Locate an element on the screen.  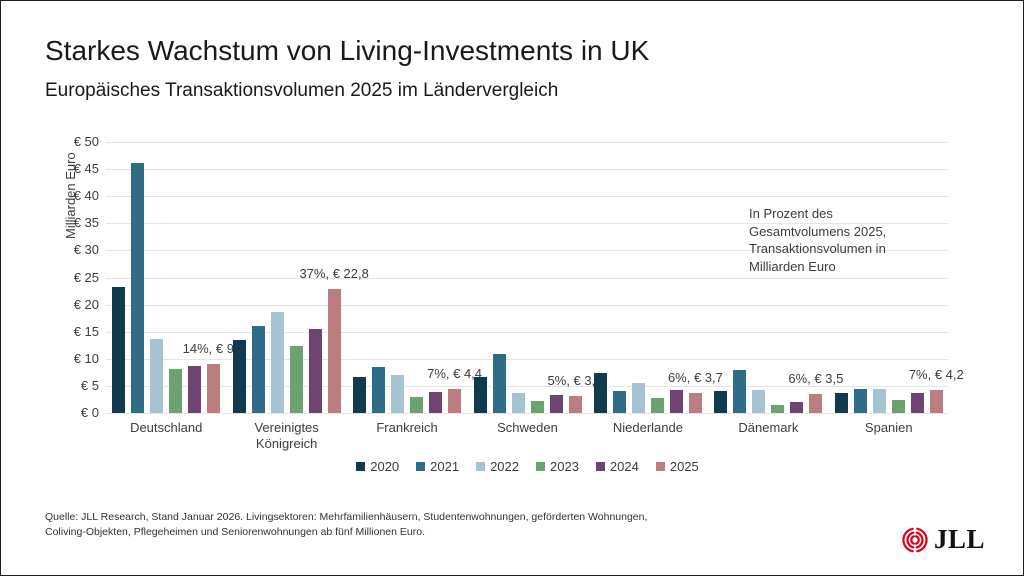
legend-item-2023: 2023 is located at coordinates (557, 466).